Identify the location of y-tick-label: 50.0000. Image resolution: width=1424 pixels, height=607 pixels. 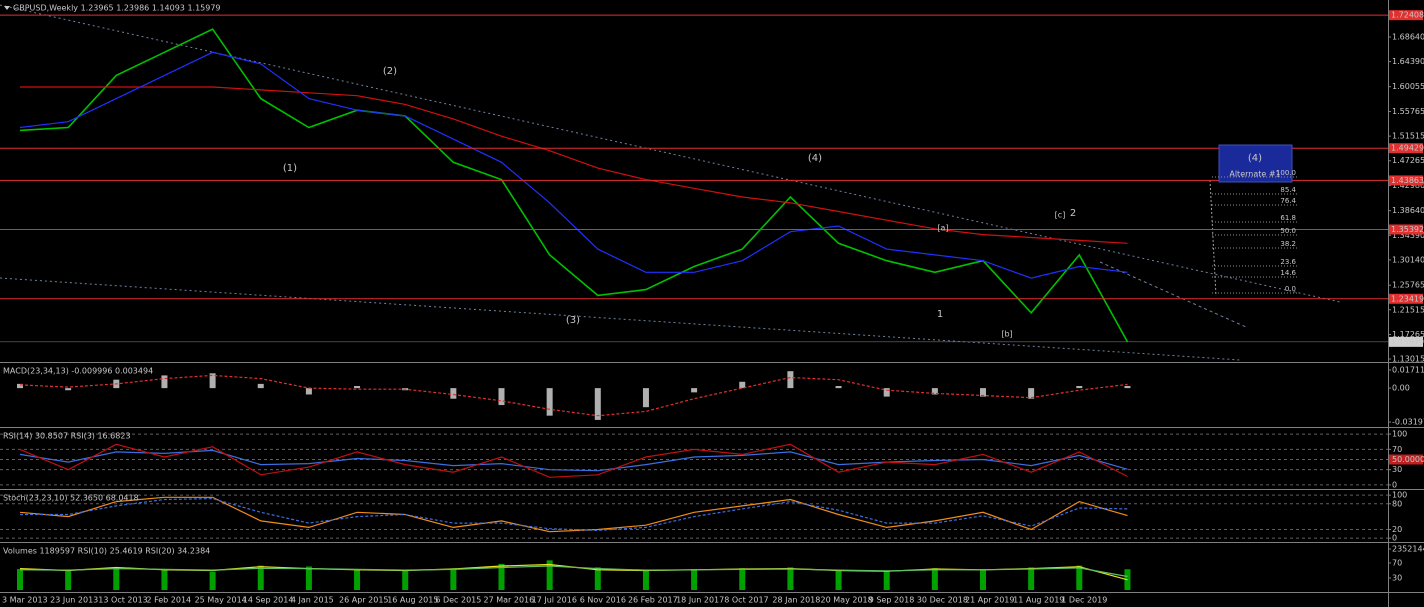
(1408, 459).